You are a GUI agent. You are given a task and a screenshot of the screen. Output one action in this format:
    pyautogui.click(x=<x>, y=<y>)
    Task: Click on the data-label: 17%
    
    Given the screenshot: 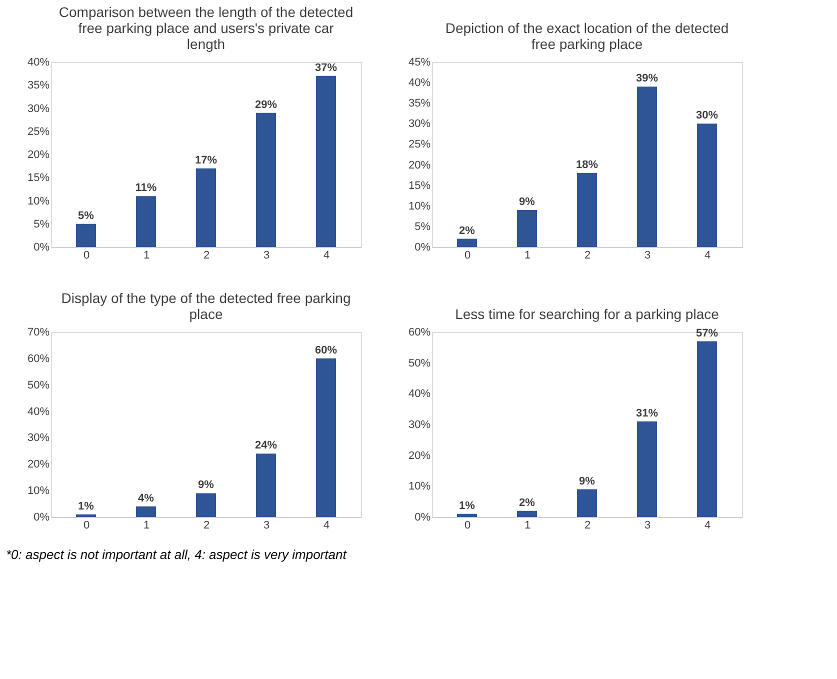 What is the action you would take?
    pyautogui.click(x=206, y=160)
    